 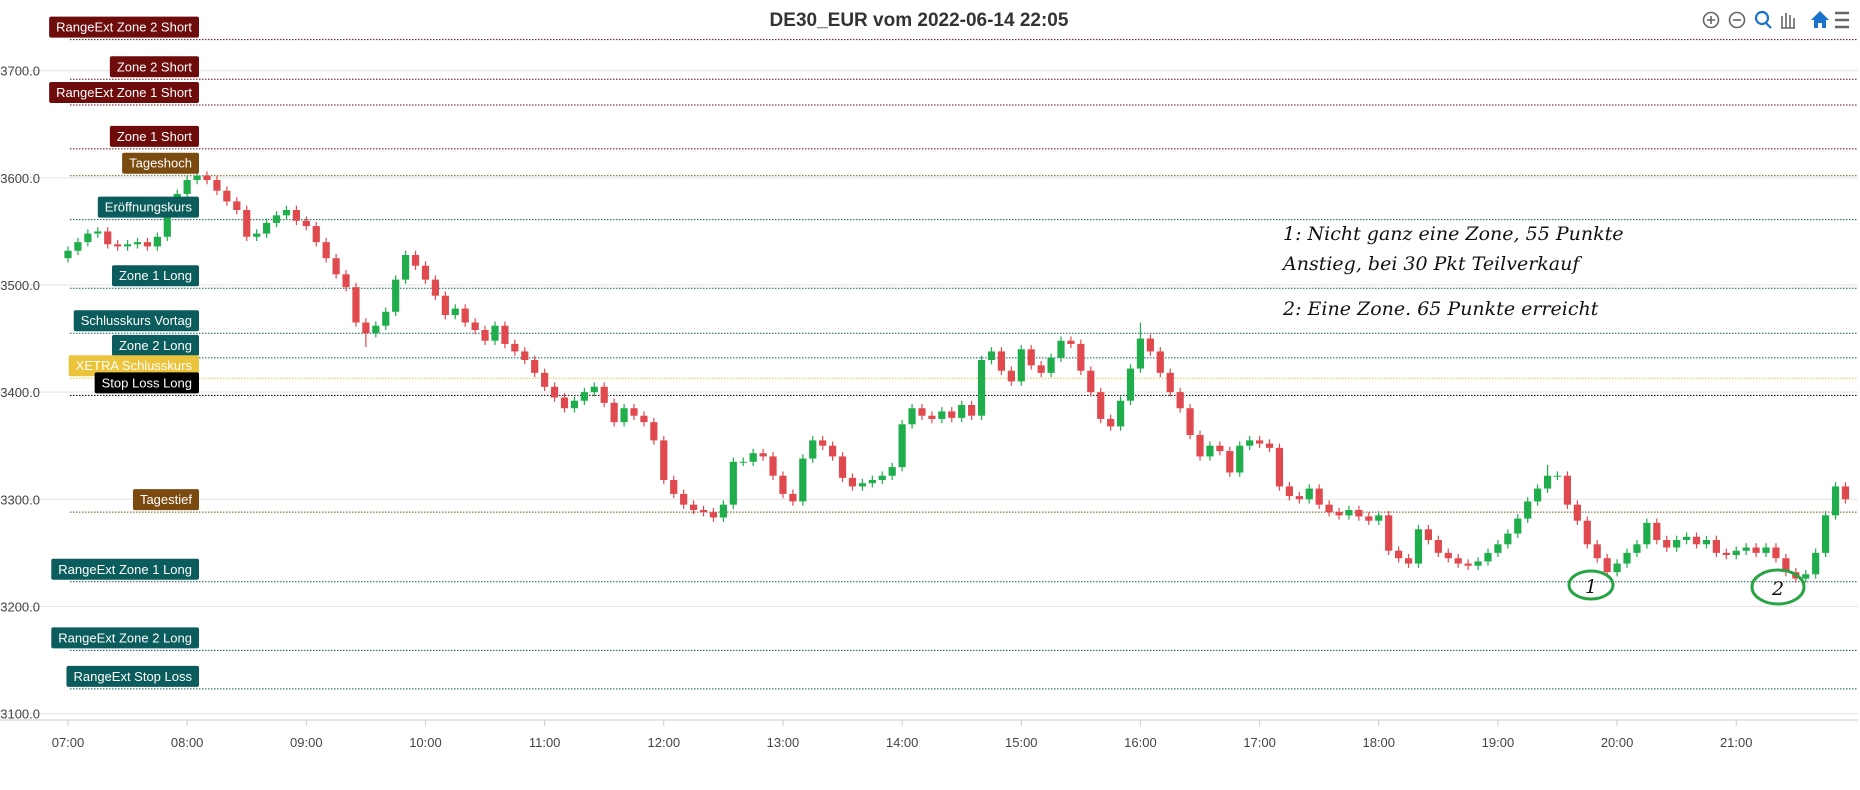 What do you see at coordinates (1737, 20) in the screenshot?
I see `zoom-out-button` at bounding box center [1737, 20].